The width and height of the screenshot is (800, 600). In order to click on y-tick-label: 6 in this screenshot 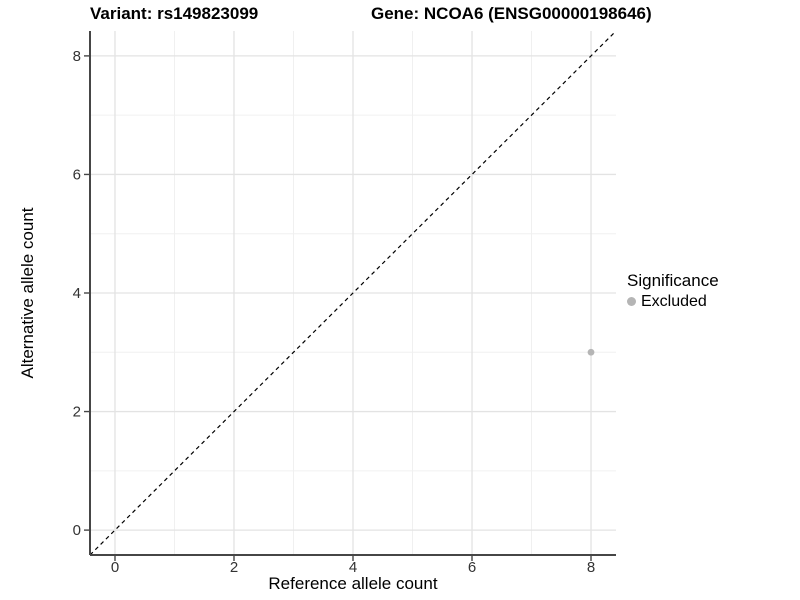, I will do `click(77, 174)`.